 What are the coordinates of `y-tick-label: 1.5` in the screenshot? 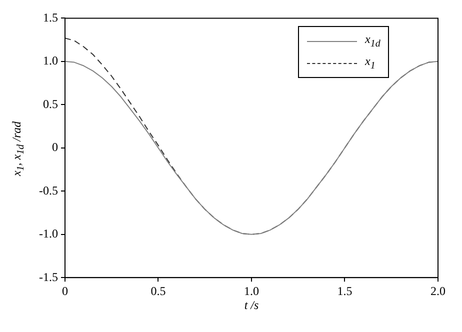 It's located at (50, 17).